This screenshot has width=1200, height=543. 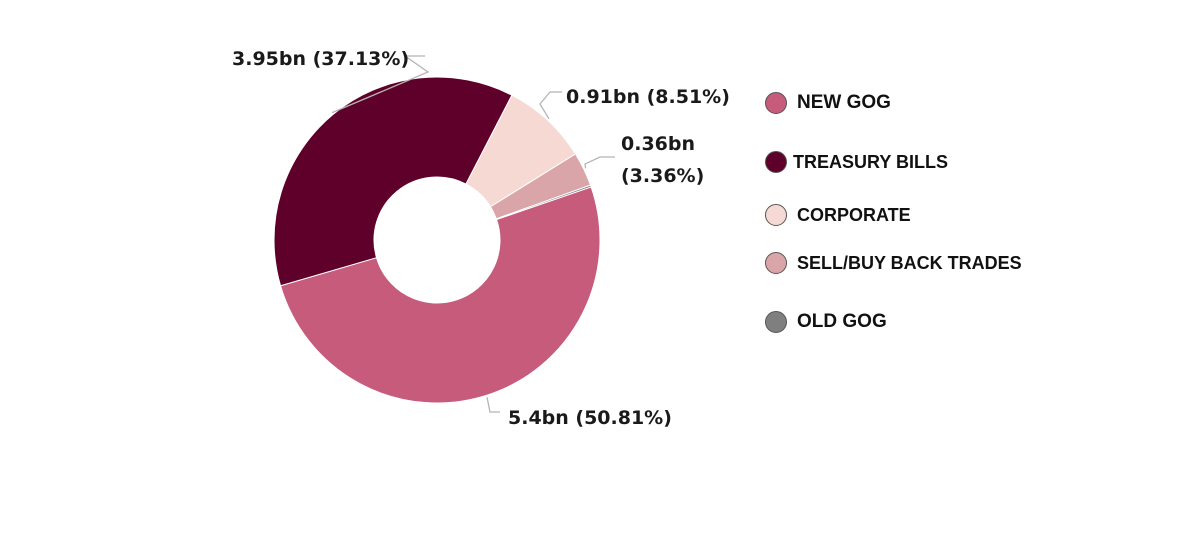 I want to click on legend-swatch-sell-buy-back-trades, so click(x=776, y=263).